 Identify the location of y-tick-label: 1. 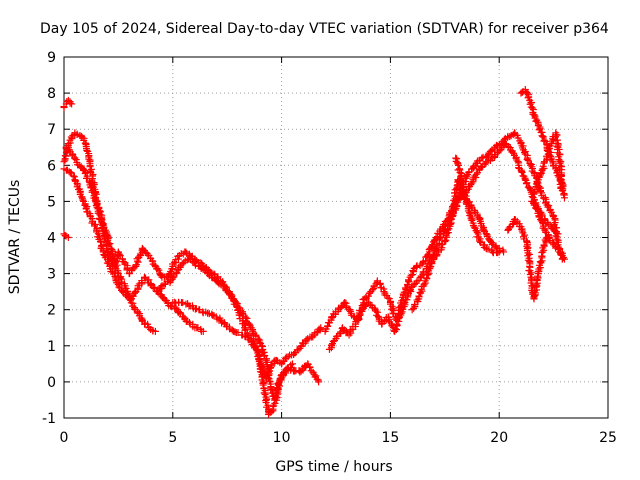
(51, 347).